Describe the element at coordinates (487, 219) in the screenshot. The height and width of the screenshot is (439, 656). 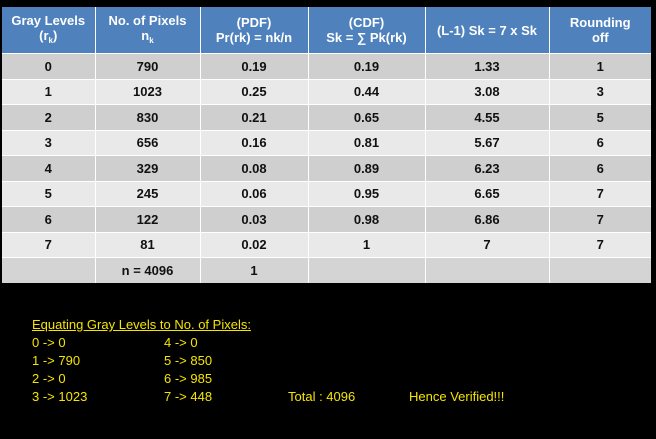
I see `table-cell: 6.86` at that location.